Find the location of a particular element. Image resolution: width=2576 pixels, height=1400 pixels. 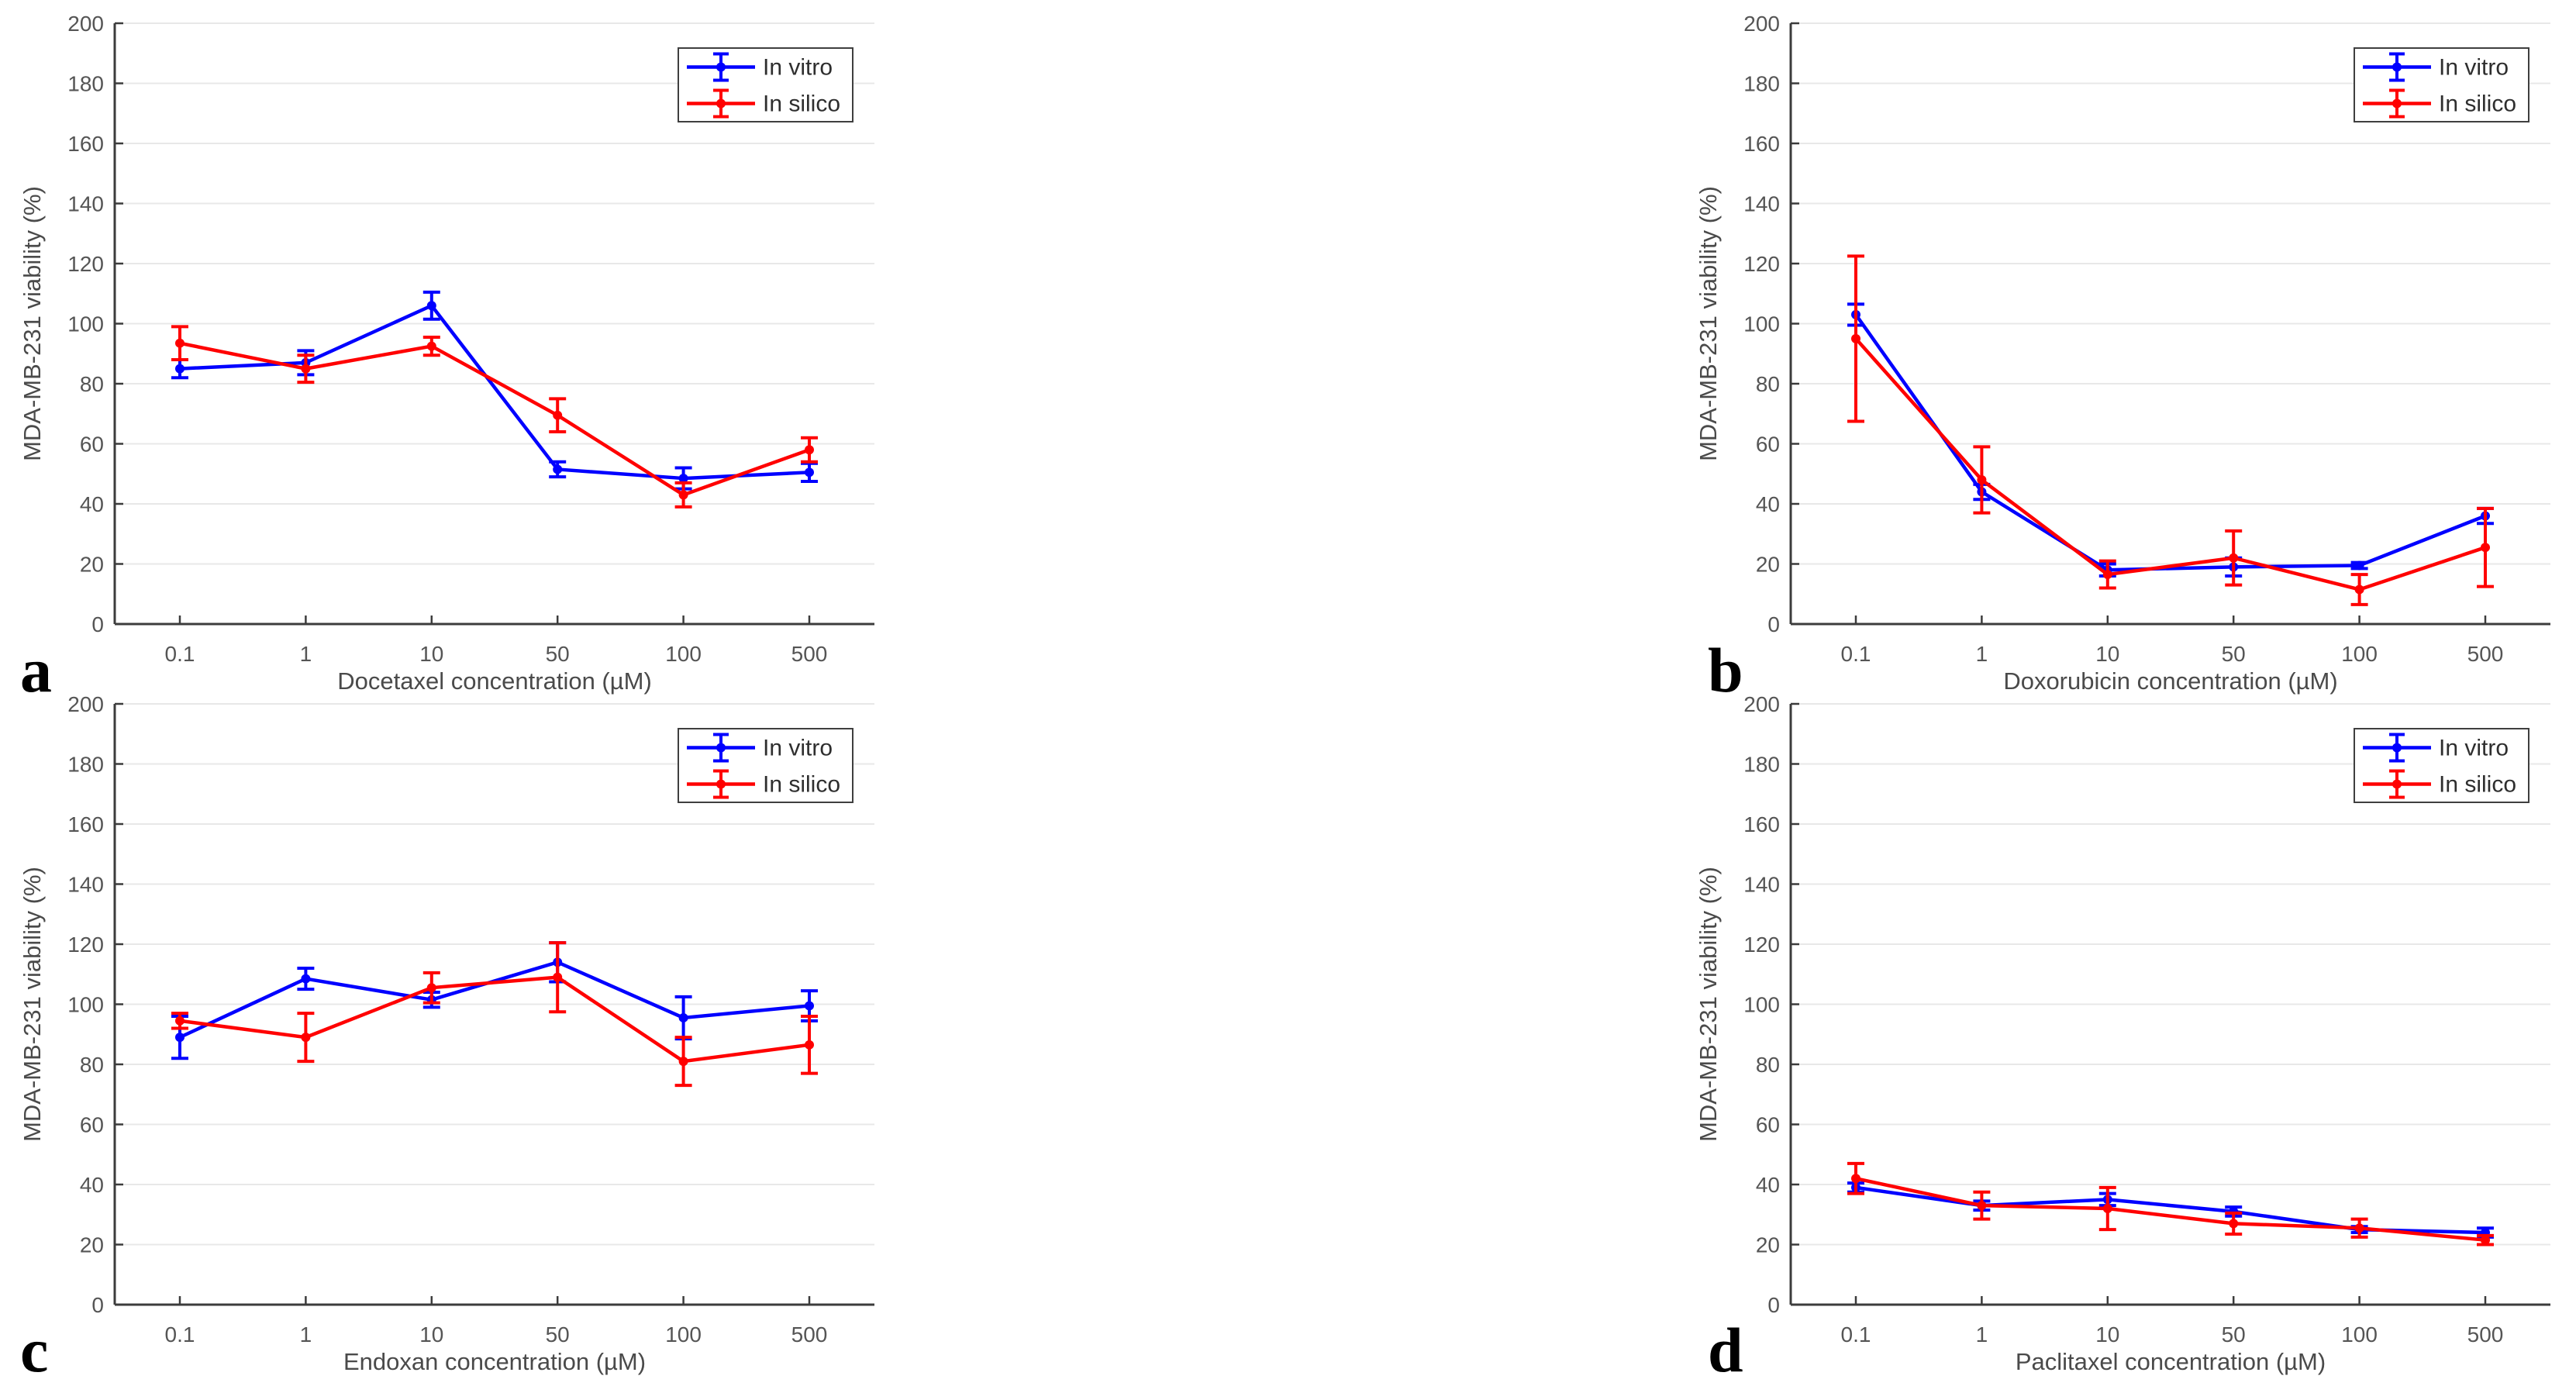

panel-letter-c: c is located at coordinates (34, 1350).